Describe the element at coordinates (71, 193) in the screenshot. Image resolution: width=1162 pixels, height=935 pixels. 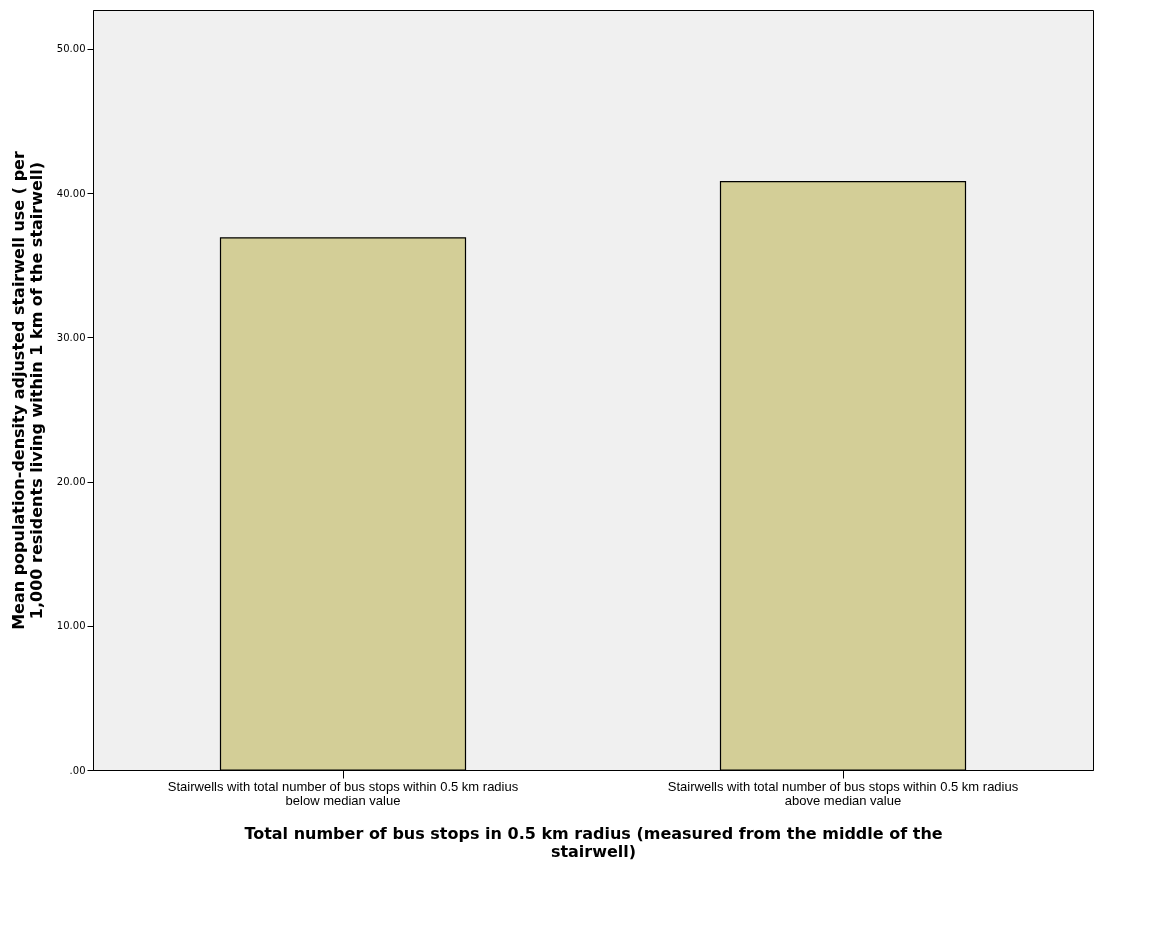
I see `y-tick-label: 40.00` at that location.